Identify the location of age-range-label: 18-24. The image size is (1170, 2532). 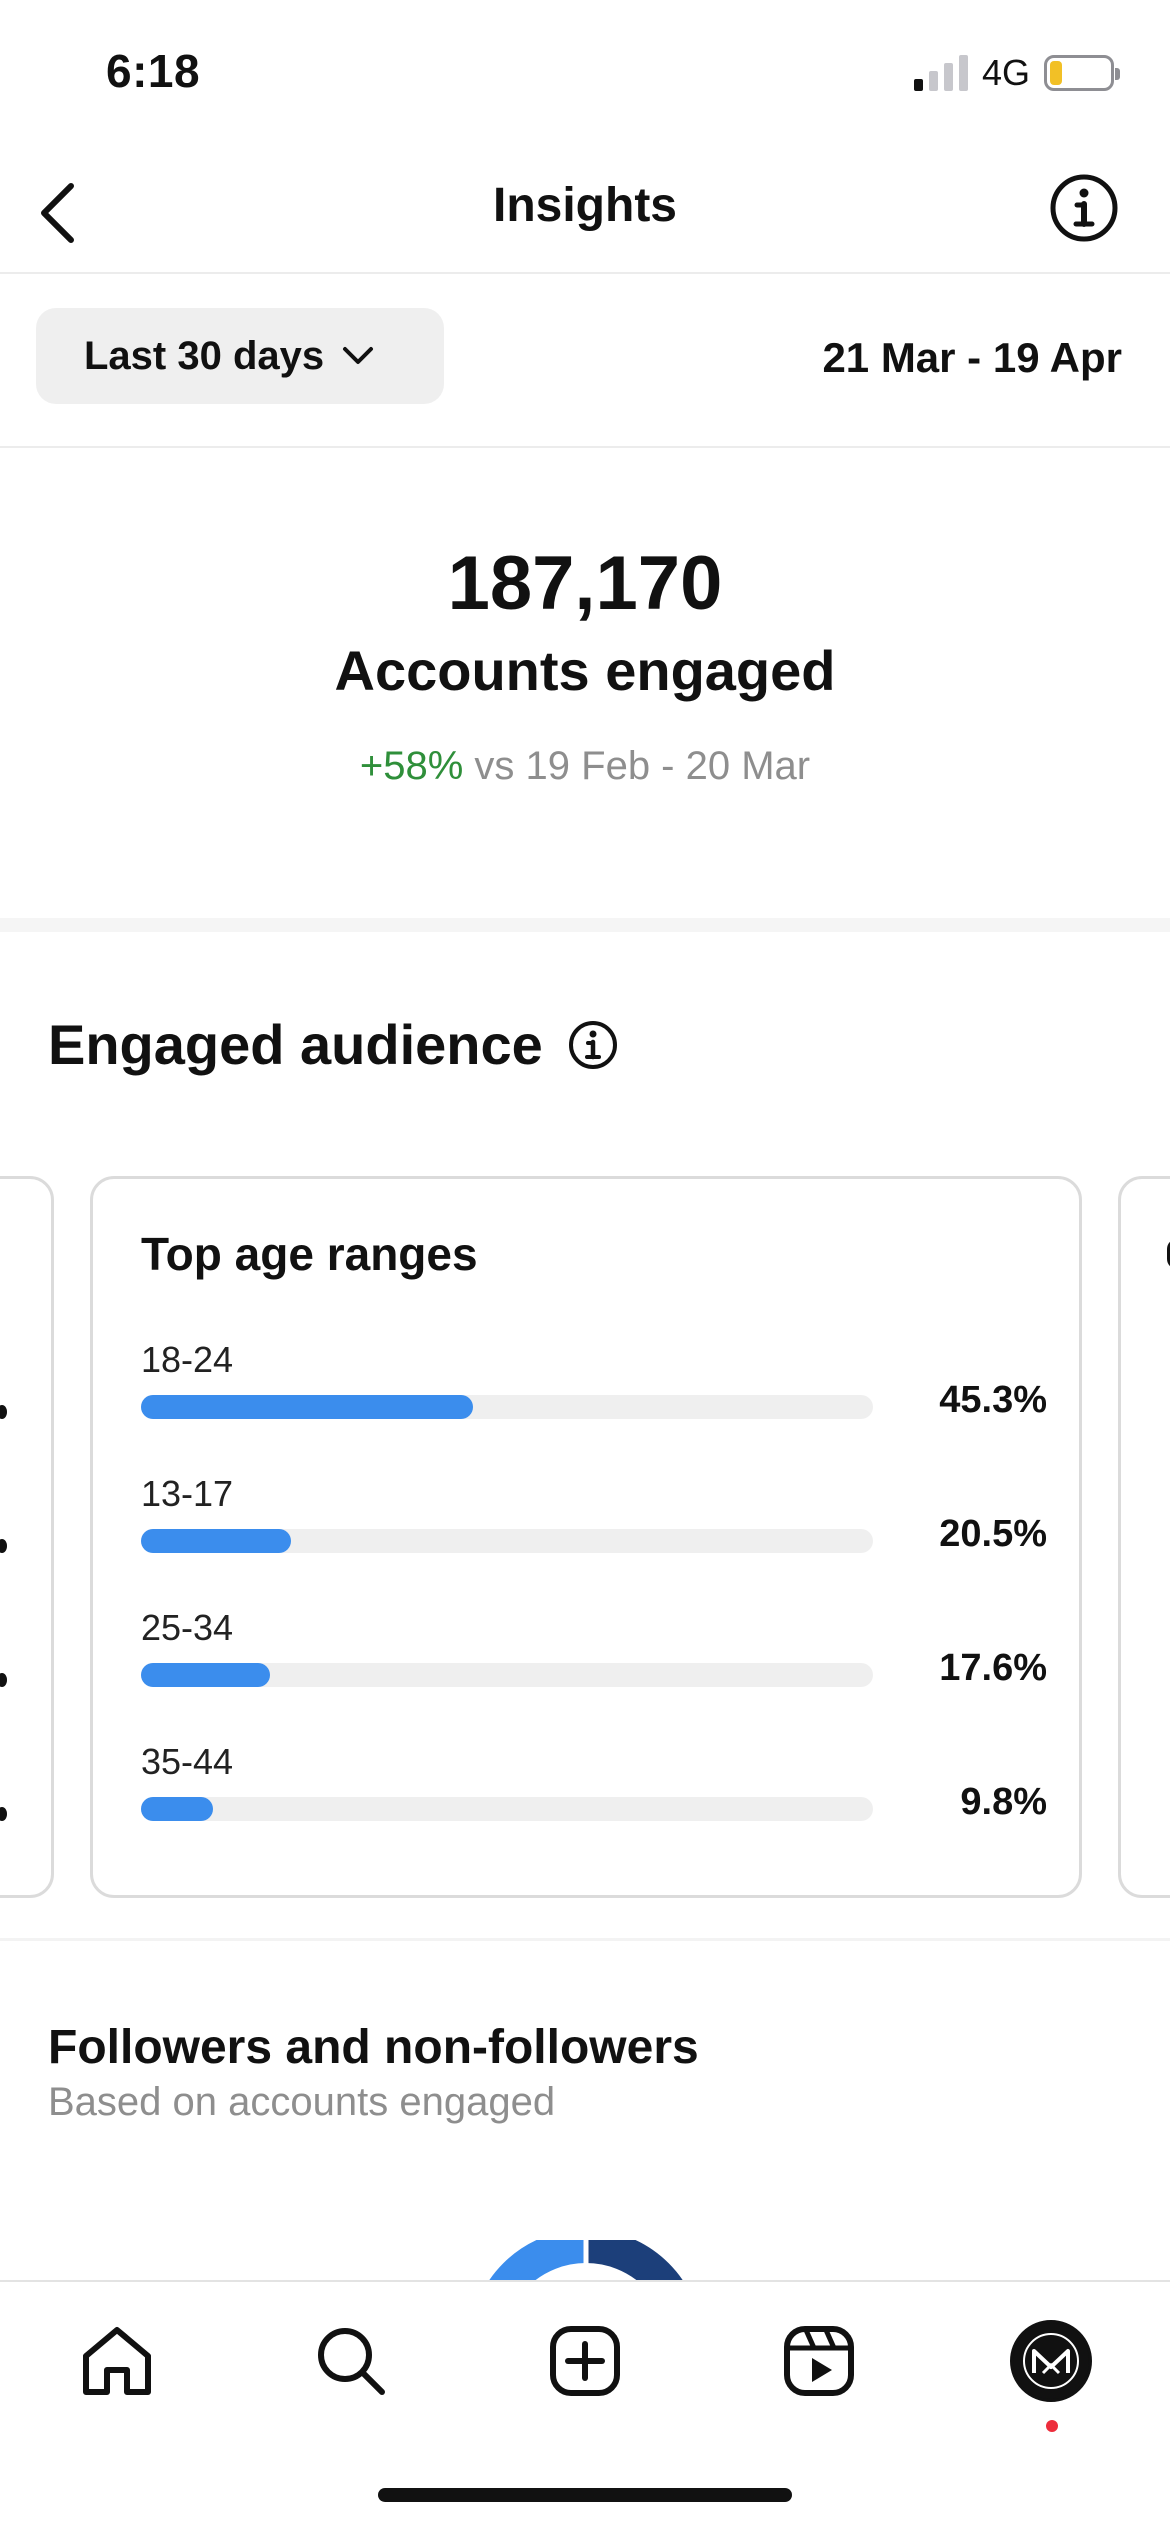
(187, 1359).